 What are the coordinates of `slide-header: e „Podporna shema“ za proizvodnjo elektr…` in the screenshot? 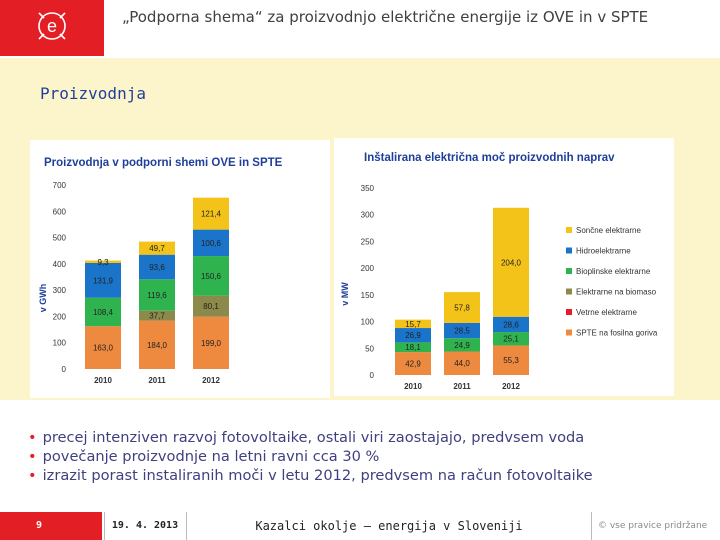 It's located at (360, 29).